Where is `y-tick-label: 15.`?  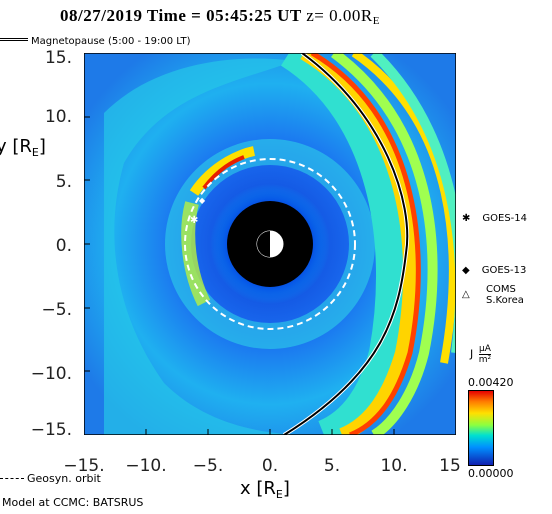
y-tick-label: 15. is located at coordinates (58, 58).